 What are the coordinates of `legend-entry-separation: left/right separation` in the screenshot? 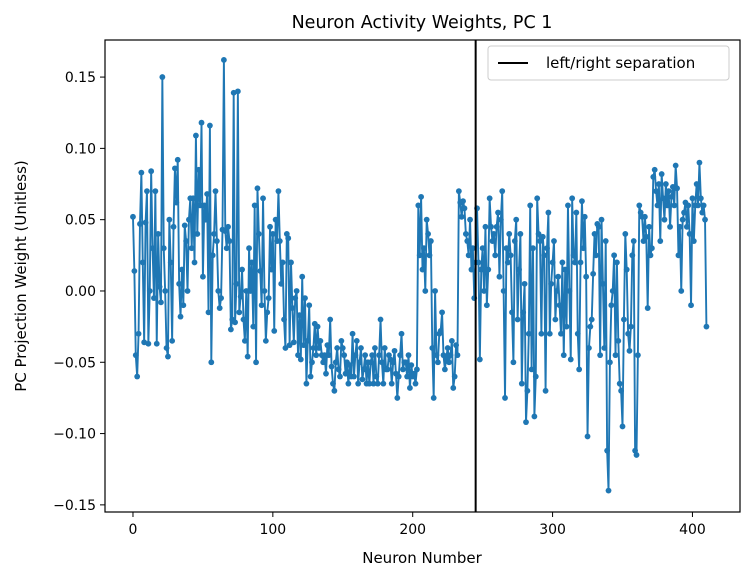 It's located at (620, 63).